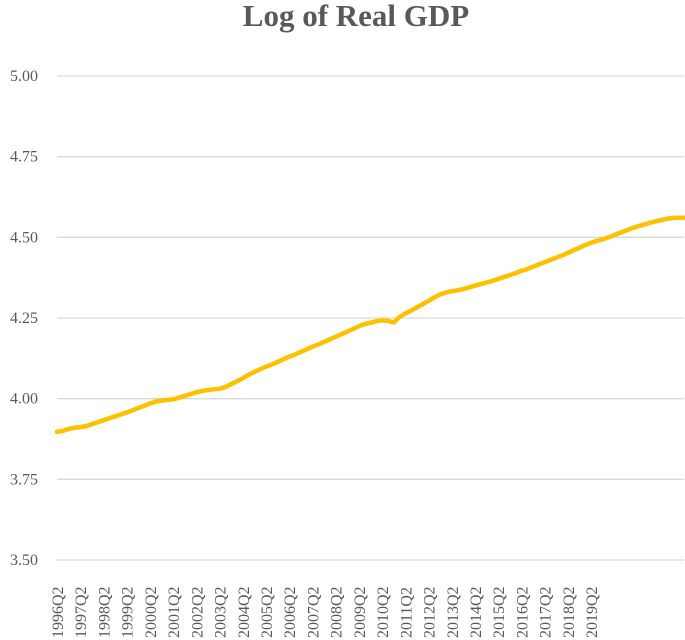  Describe the element at coordinates (360, 612) in the screenshot. I see `x-tick-label: 2009Q2` at that location.